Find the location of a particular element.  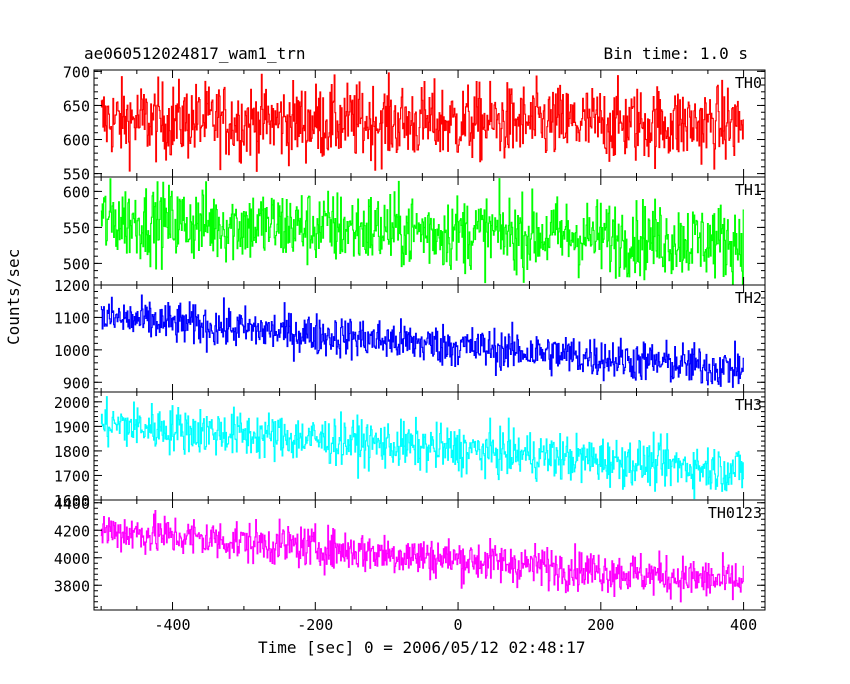

panel-label-th2: TH2 is located at coordinates (748, 298).